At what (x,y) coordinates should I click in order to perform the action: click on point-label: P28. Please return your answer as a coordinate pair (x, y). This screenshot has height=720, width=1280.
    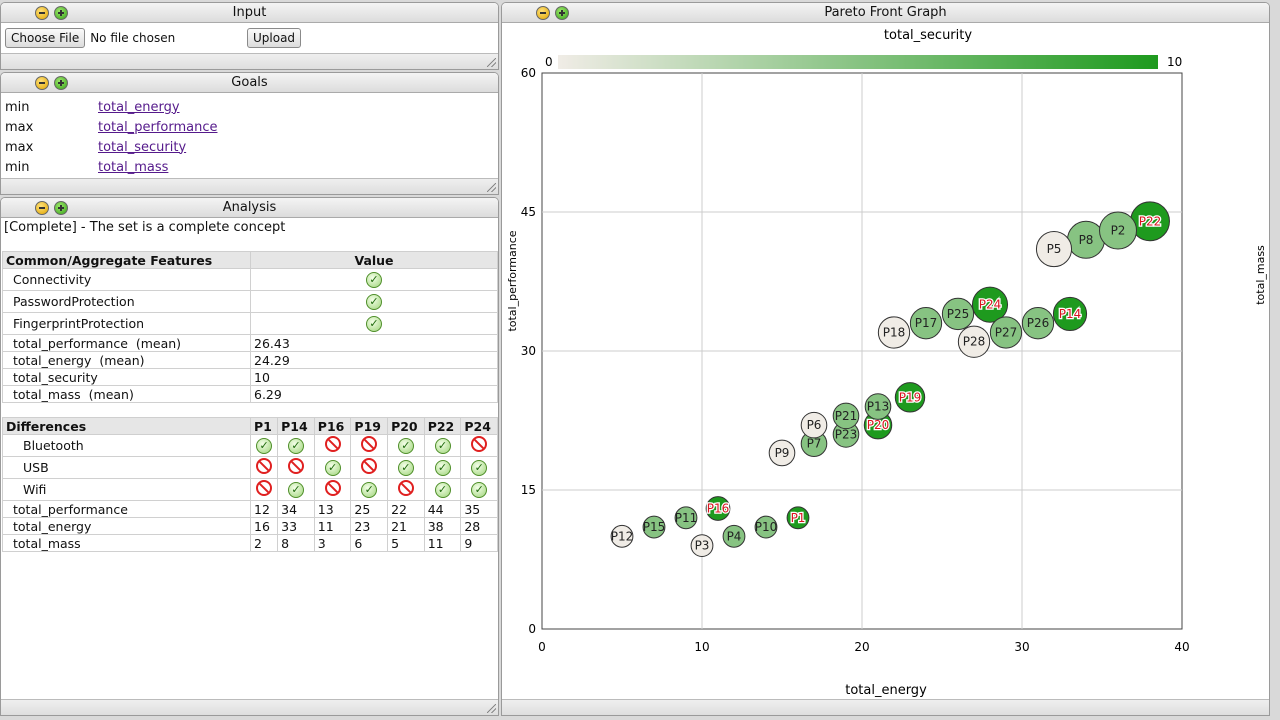
    Looking at the image, I should click on (974, 342).